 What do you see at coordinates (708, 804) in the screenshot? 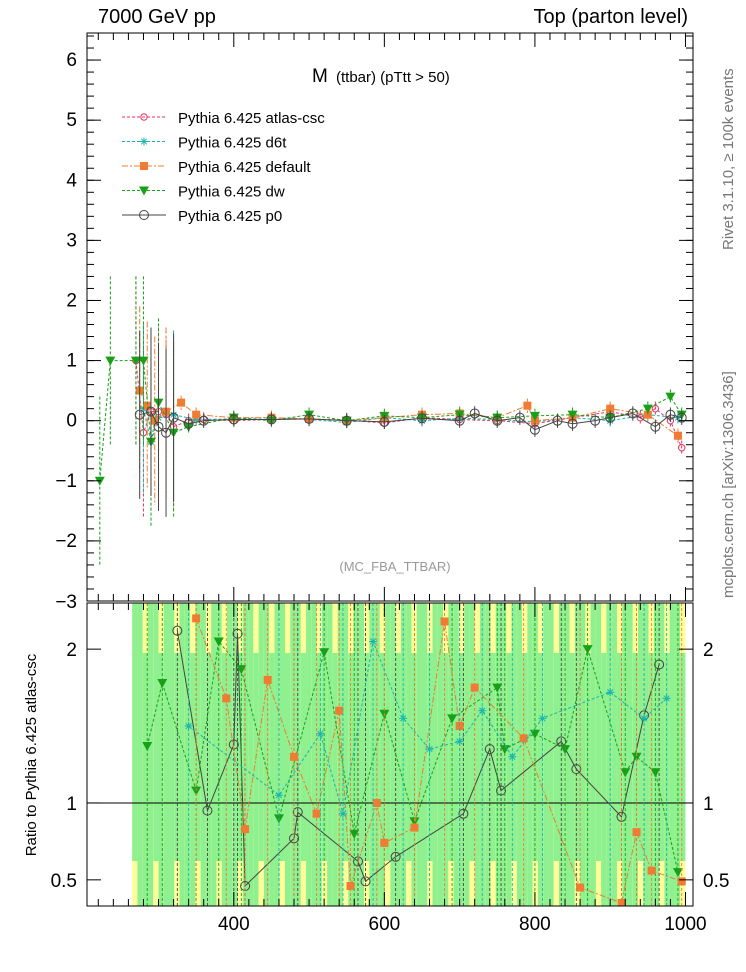
I see `ratio-y-tick-label-right: 1` at bounding box center [708, 804].